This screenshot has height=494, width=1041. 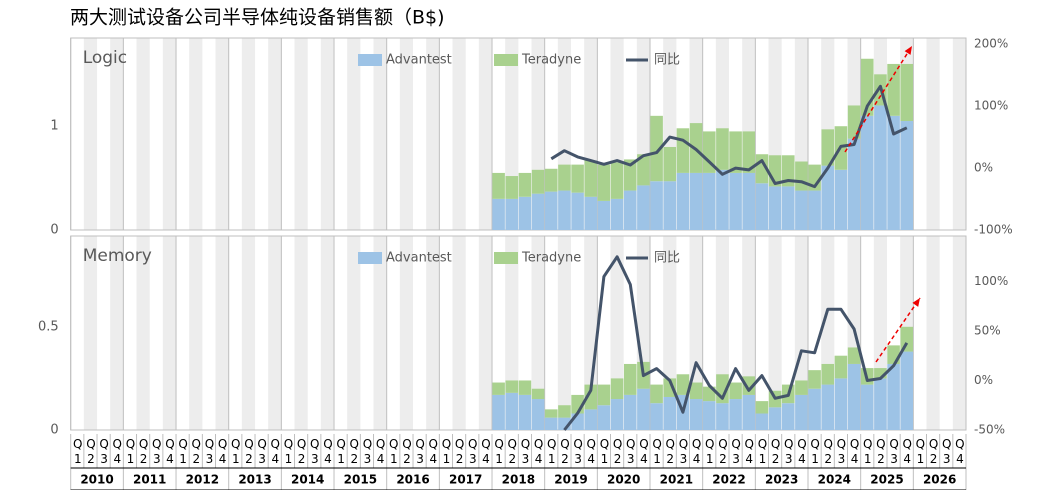 I want to click on year-label: 2015, so click(x=360, y=480).